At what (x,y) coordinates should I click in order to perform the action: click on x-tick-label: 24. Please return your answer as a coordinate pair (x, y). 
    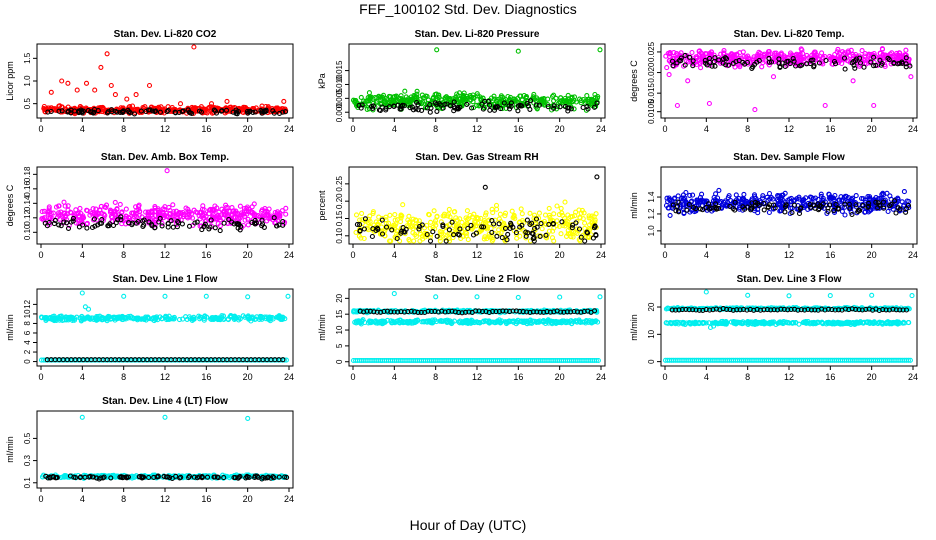
    Looking at the image, I should click on (913, 377).